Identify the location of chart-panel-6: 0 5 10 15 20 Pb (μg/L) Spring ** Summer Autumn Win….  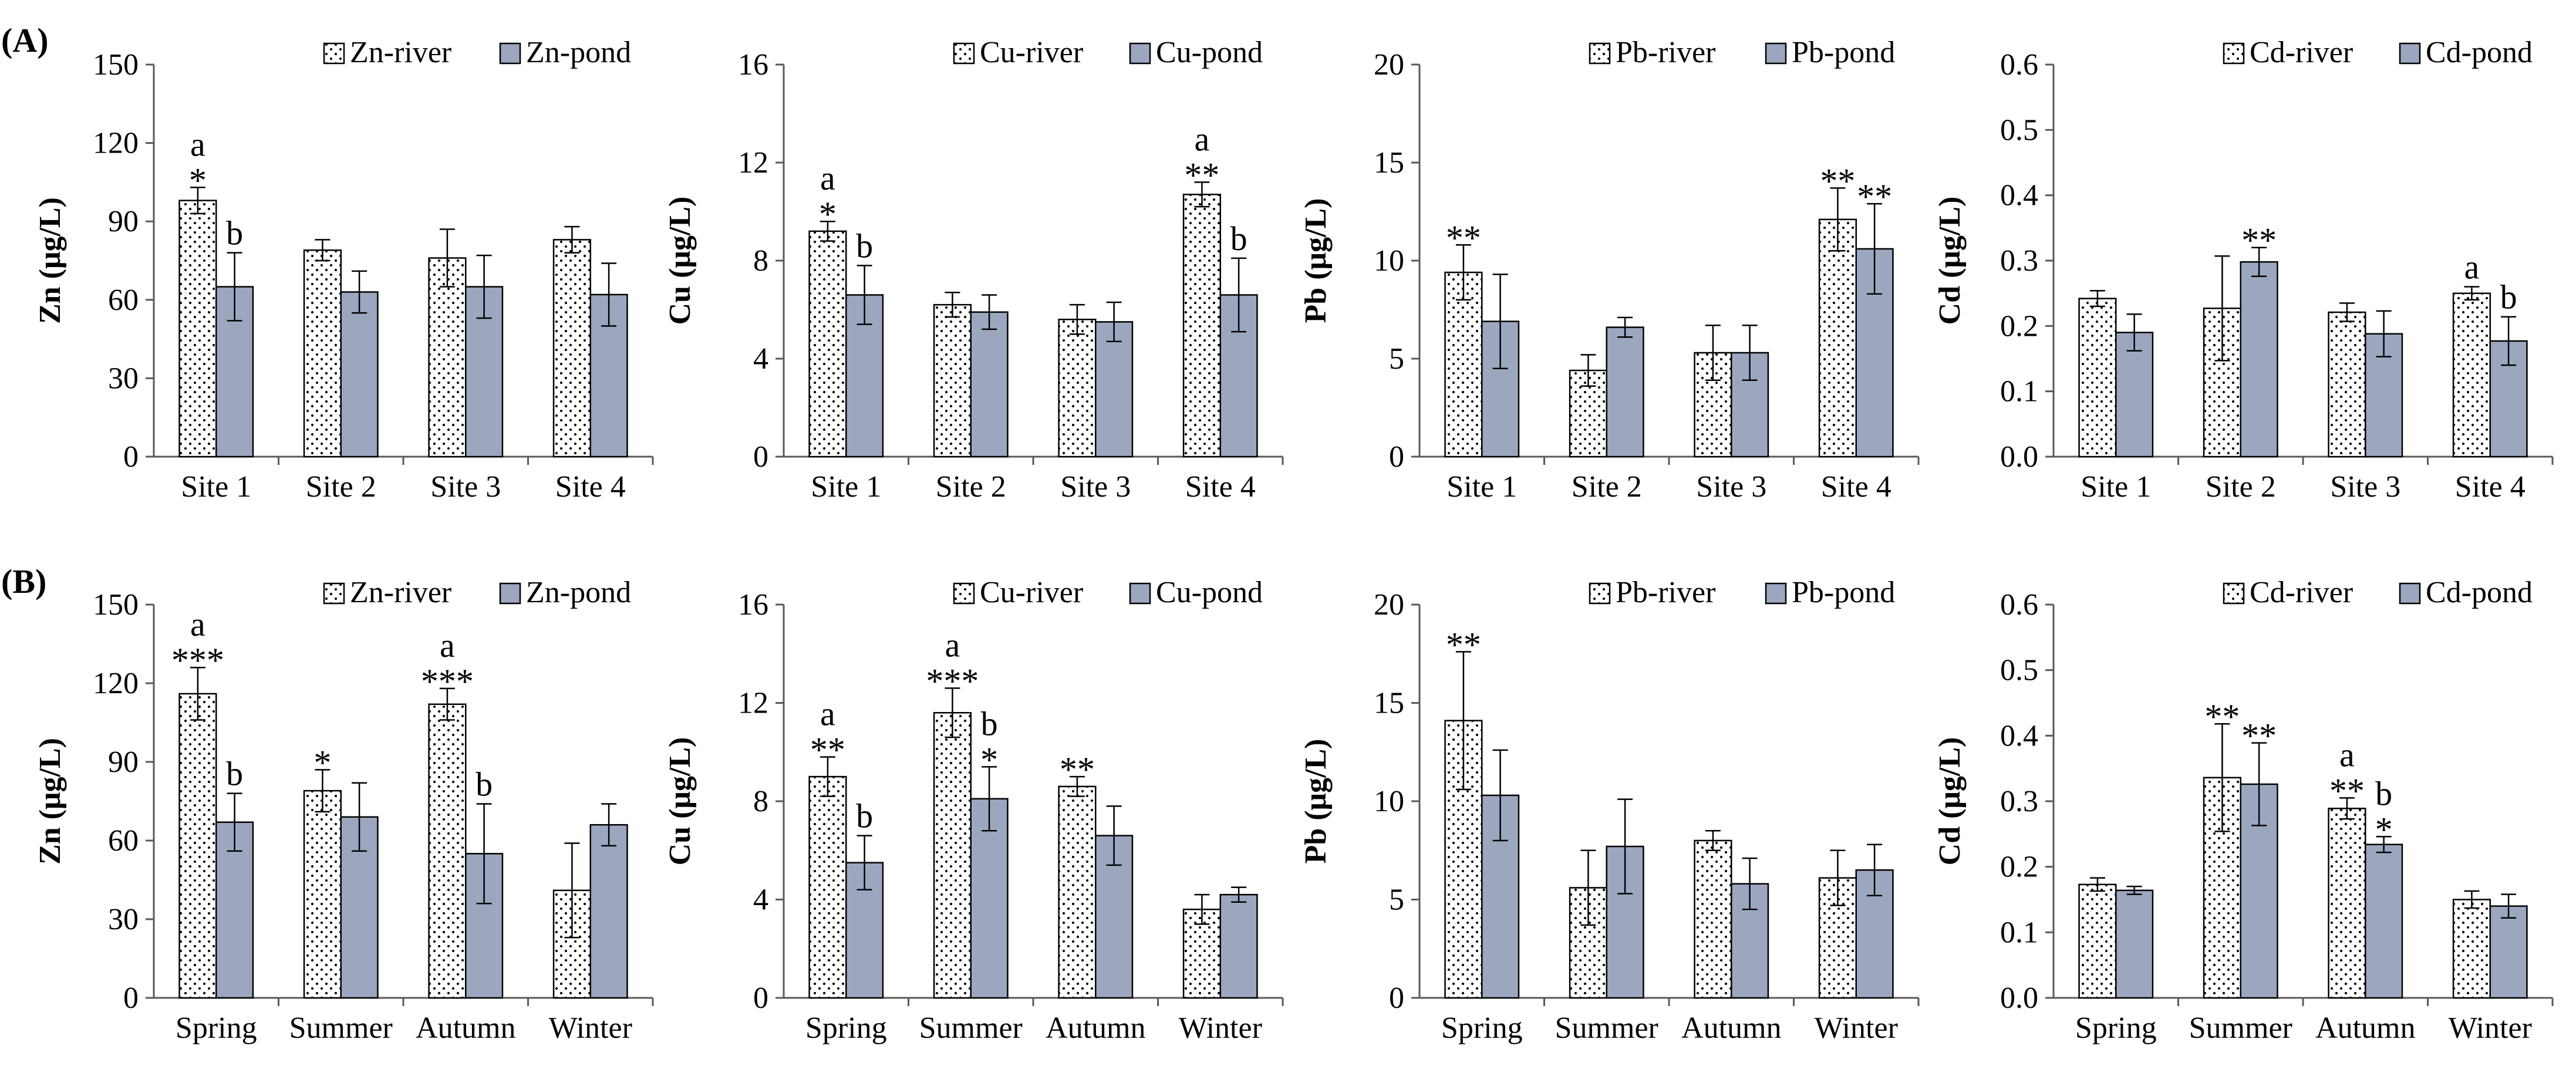
(1609, 811).